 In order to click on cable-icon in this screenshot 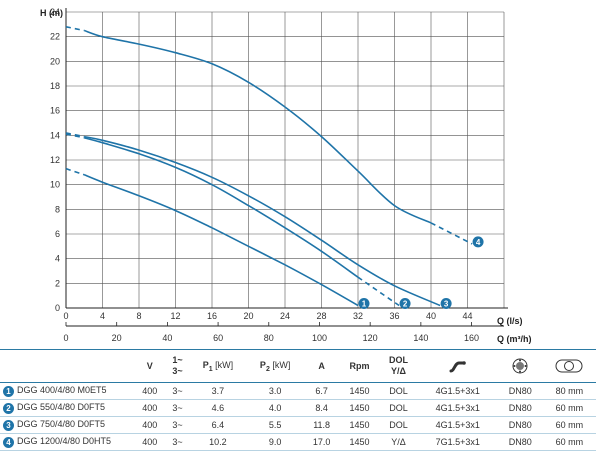, I will do `click(458, 366)`.